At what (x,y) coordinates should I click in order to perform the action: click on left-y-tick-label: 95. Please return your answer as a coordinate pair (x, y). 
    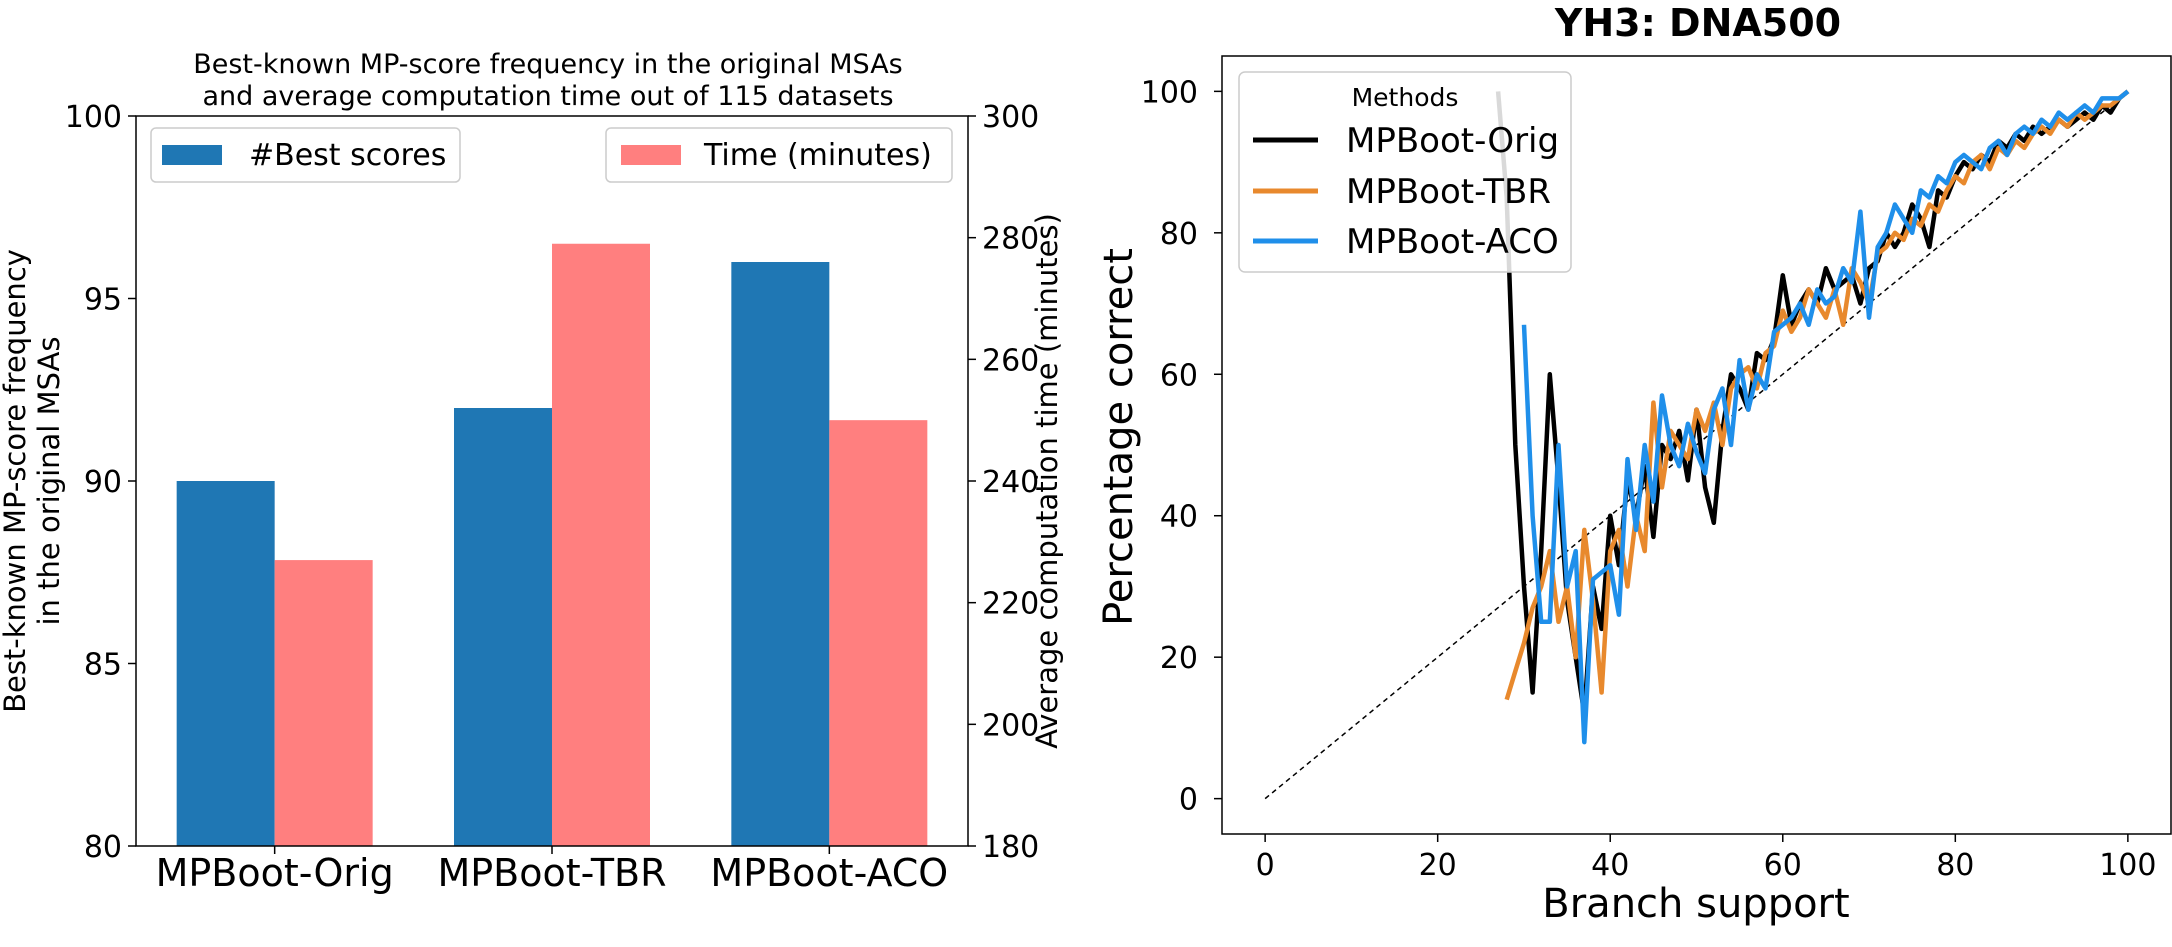
    Looking at the image, I should click on (103, 300).